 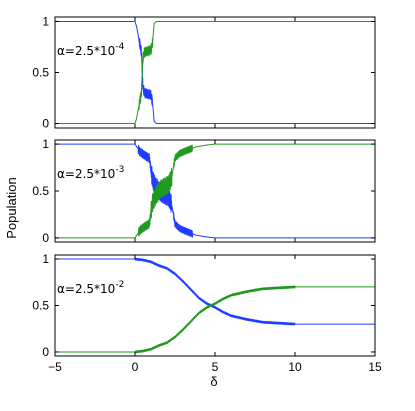 What do you see at coordinates (119, 47) in the screenshot?
I see `panel-label-exponent: -4` at bounding box center [119, 47].